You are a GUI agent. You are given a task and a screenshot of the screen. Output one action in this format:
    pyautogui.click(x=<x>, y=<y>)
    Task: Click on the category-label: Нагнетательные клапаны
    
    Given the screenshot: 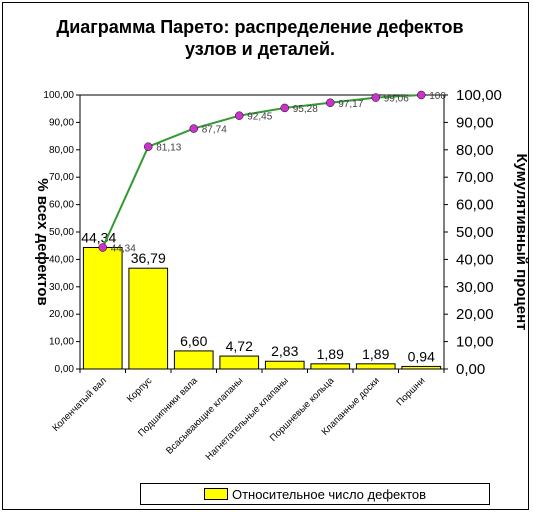 What is the action you would take?
    pyautogui.click(x=247, y=418)
    